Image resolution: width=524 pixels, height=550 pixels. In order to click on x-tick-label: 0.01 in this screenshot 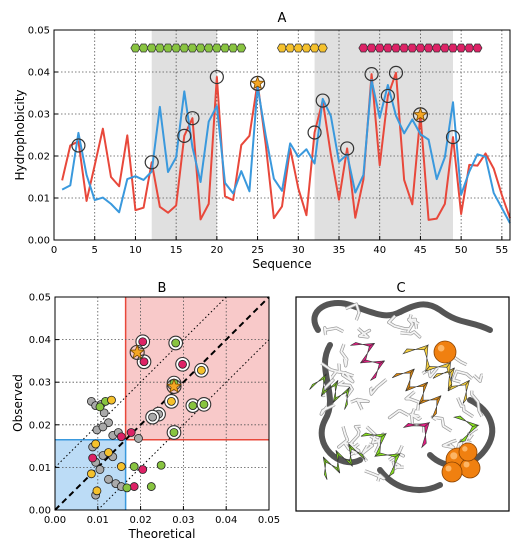, I will do `click(98, 520)`.